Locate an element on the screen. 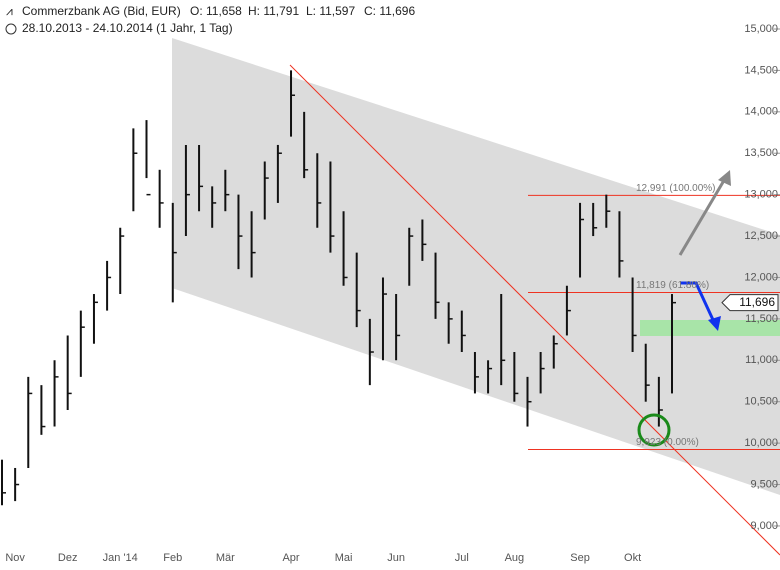 This screenshot has width=780, height=570. title: Commerzbank AG (Bid, EUR) is located at coordinates (101, 11).